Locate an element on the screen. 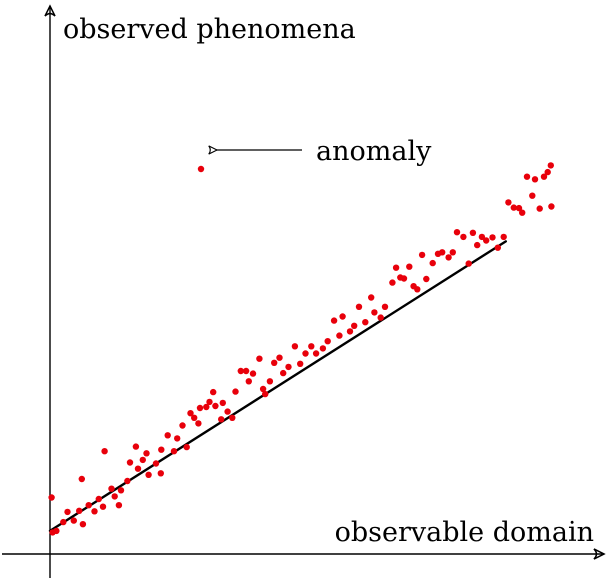 The image size is (609, 582). anomaly-label: anomaly is located at coordinates (374, 151).